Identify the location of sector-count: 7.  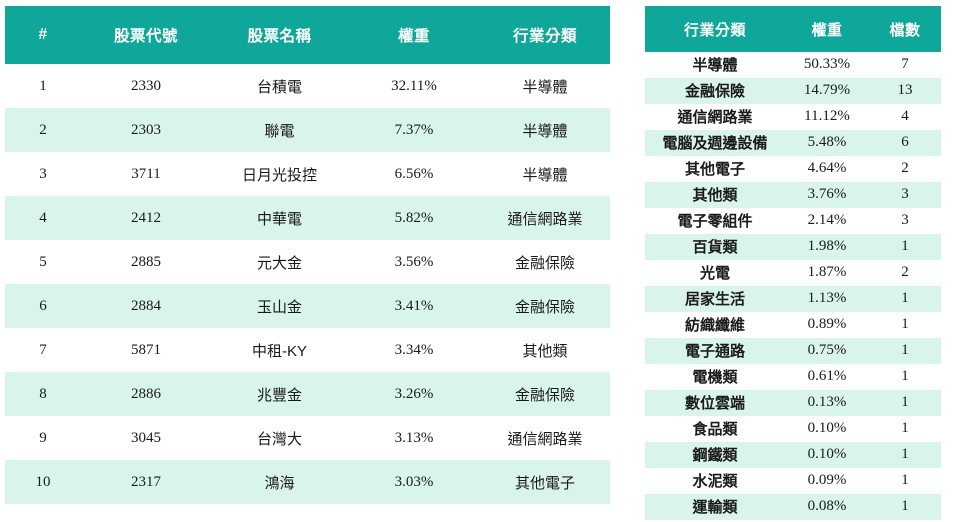
(905, 65).